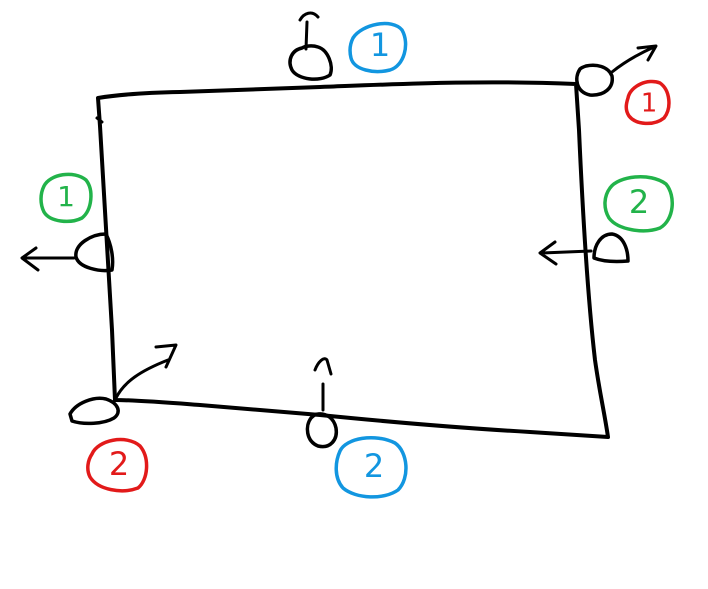 This screenshot has height=589, width=708. What do you see at coordinates (323, 384) in the screenshot?
I see `bottom-up-arrow-icon` at bounding box center [323, 384].